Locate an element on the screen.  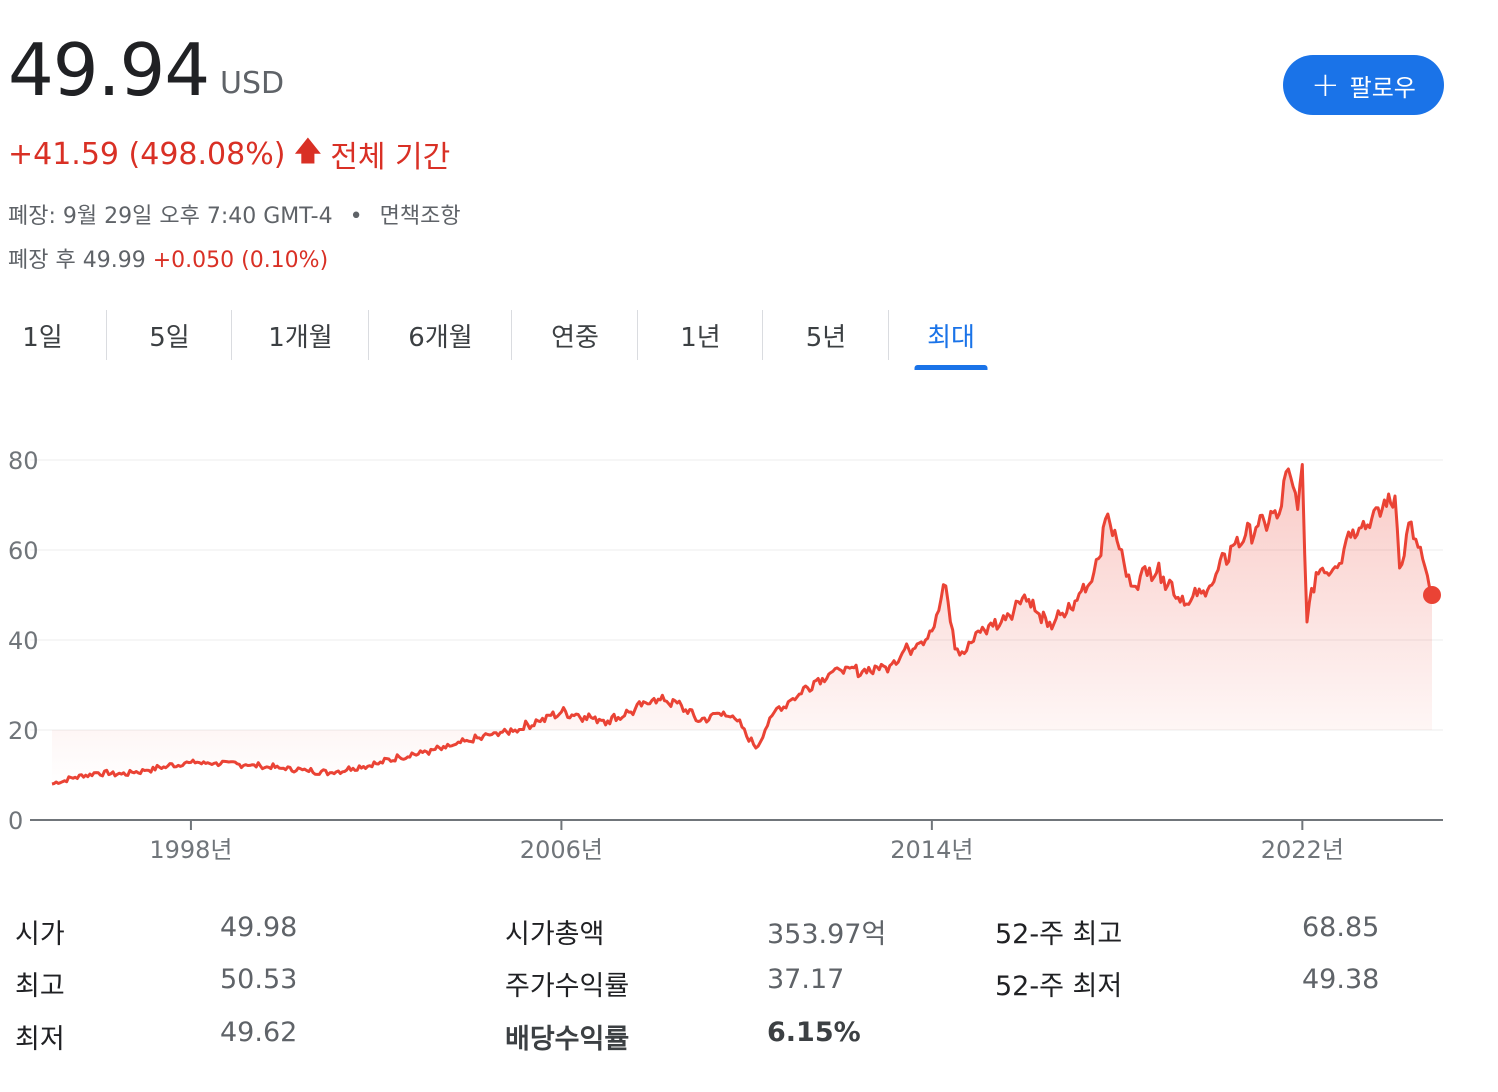
stat-pe-label: 주가수익률 is located at coordinates (567, 986).